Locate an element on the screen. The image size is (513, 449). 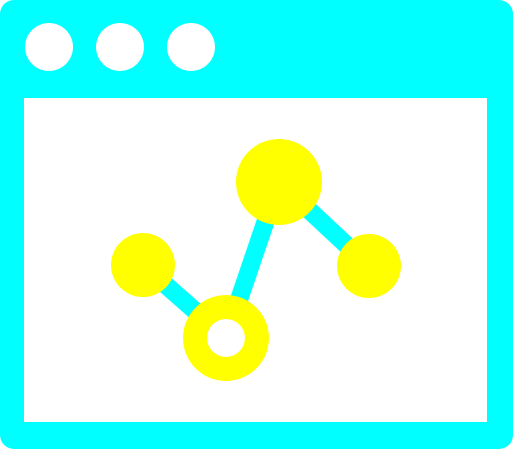
title-bar-dots is located at coordinates (120, 47).